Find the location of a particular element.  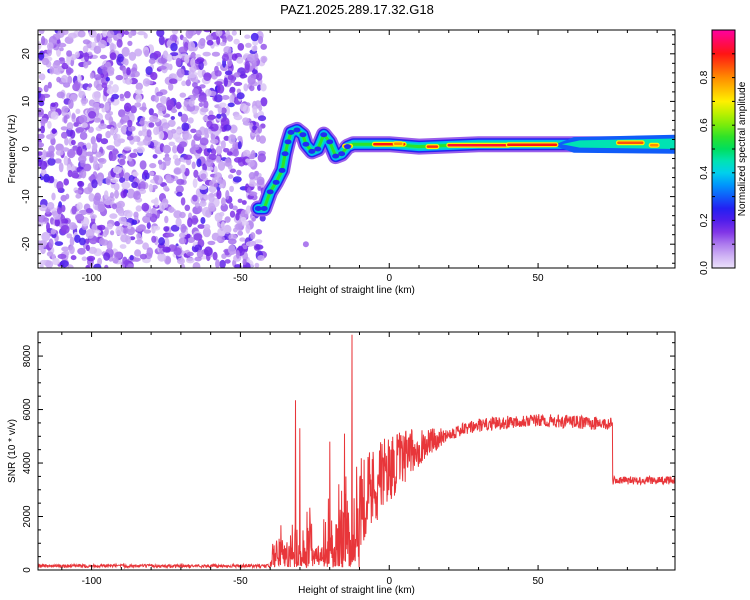

y-tick-label: 6000 is located at coordinates (27, 409).